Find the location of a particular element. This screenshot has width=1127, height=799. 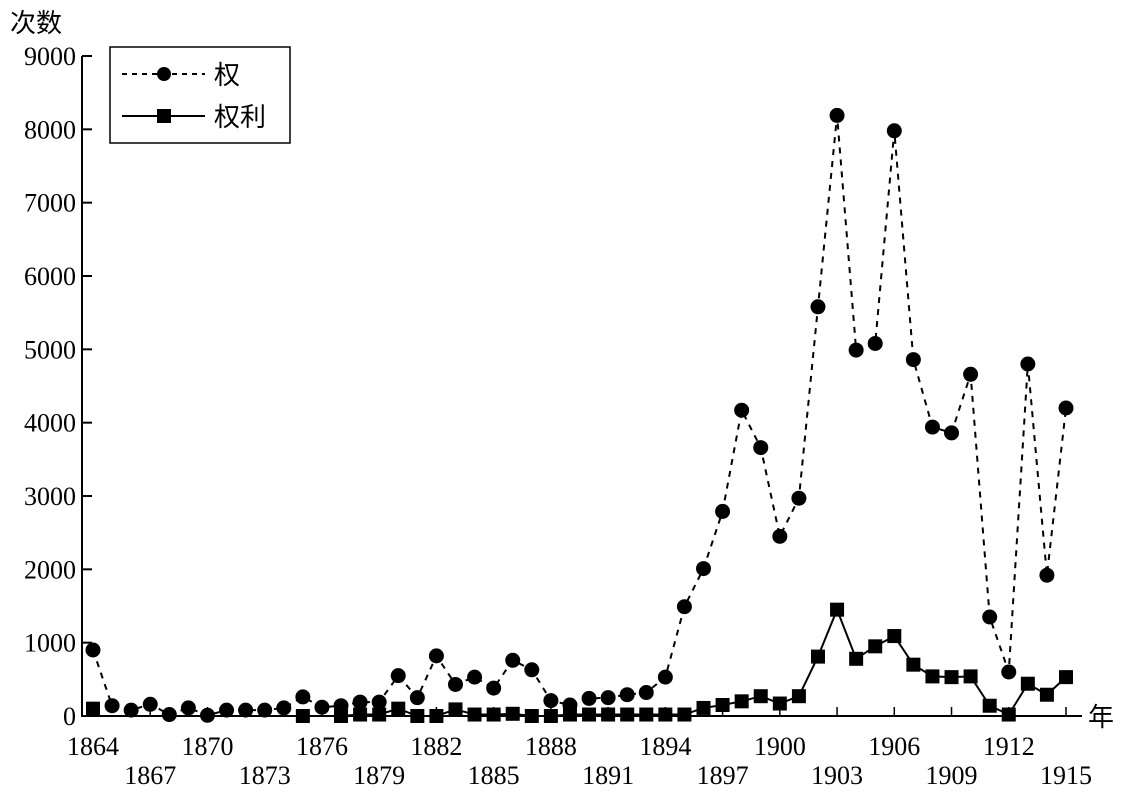

x-tick-label: 1885 is located at coordinates (494, 775).